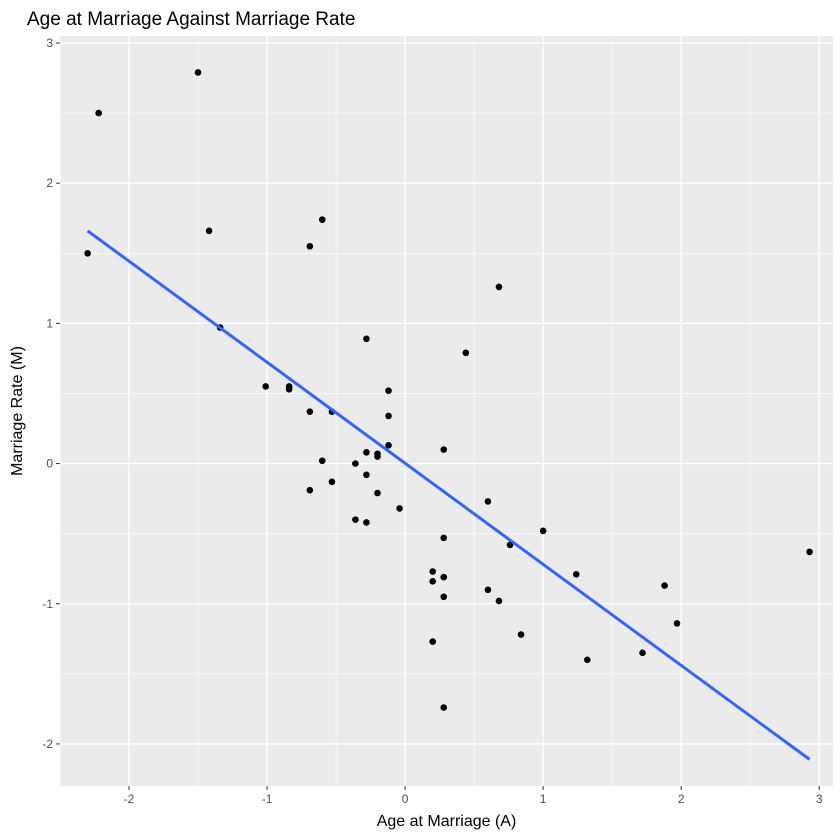 This screenshot has height=840, width=840. I want to click on y-tick-labels: -2 -1 0 1 2 3, so click(47, 393).